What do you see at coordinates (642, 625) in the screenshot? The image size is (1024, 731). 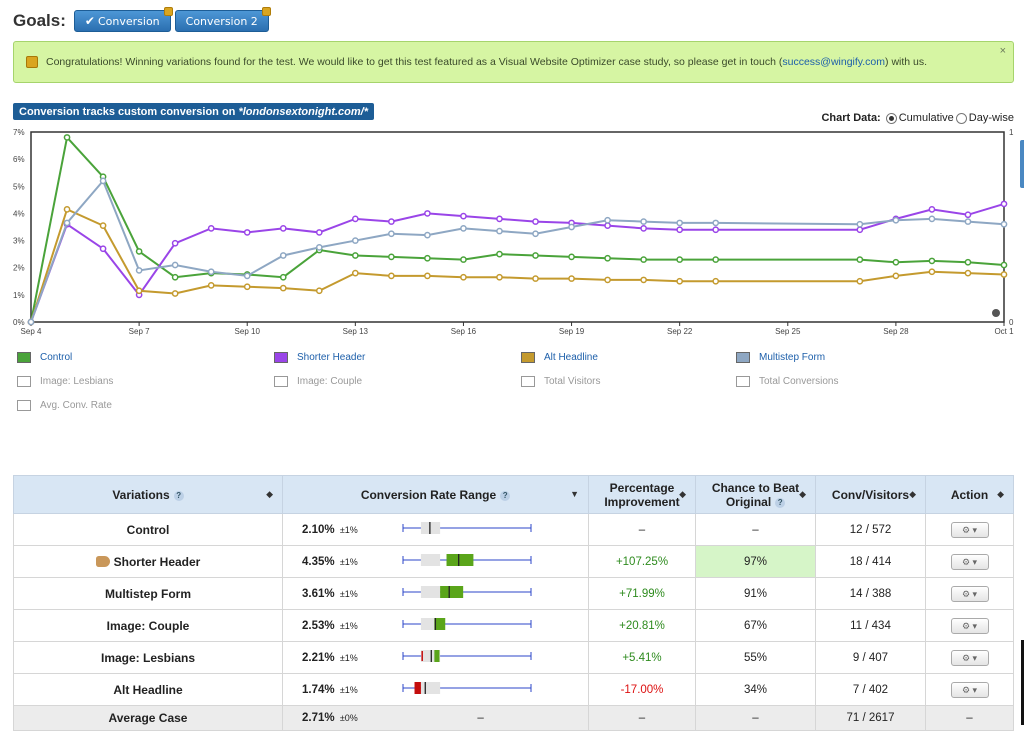 I see `percentage-improvement: +20.81%` at bounding box center [642, 625].